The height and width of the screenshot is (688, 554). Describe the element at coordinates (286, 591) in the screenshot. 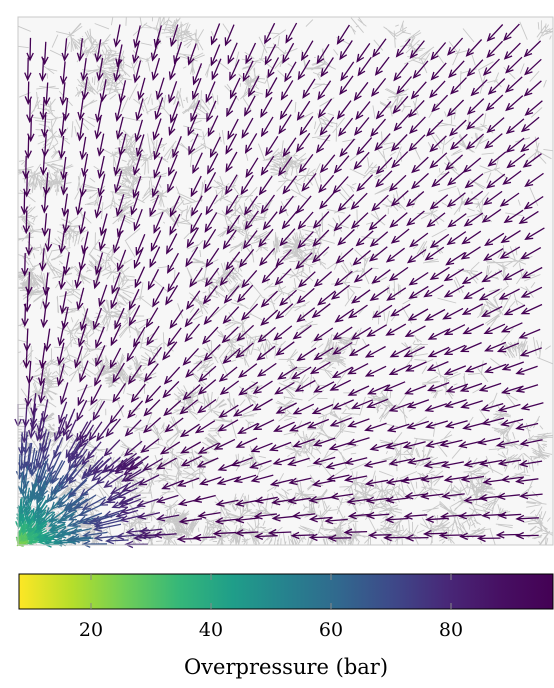

I see `colorbar-gradient` at that location.